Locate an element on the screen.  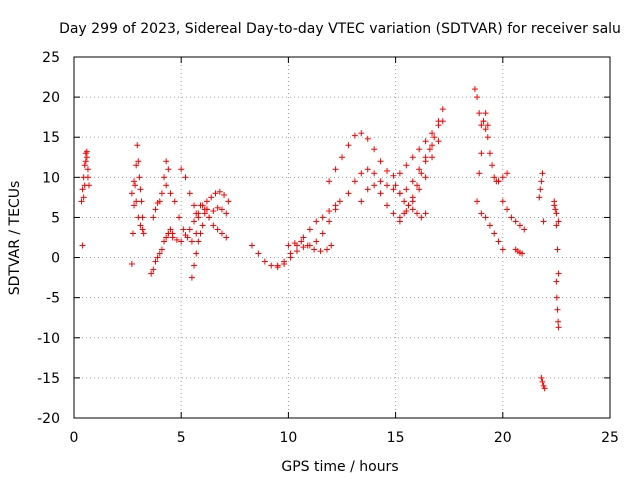
x-axis-label: GPS time / hours is located at coordinates (339, 467).